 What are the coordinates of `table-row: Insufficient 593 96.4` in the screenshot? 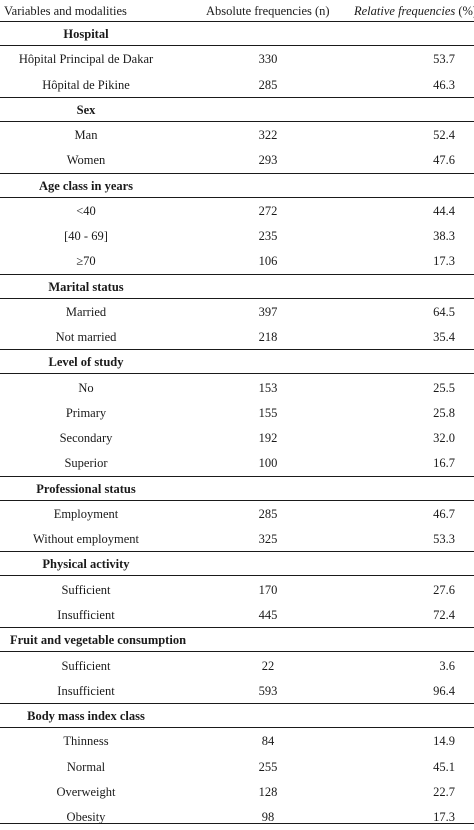 It's located at (237, 691).